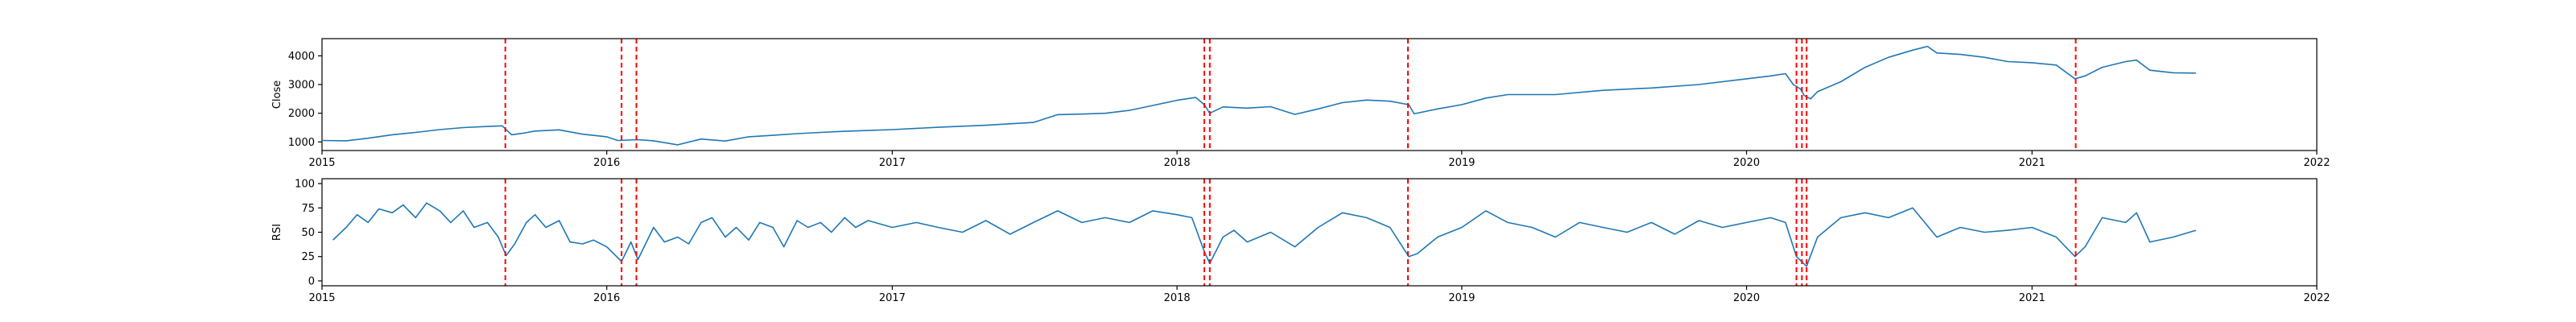  Describe the element at coordinates (301, 86) in the screenshot. I see `close-y-tick-label: 3000` at that location.